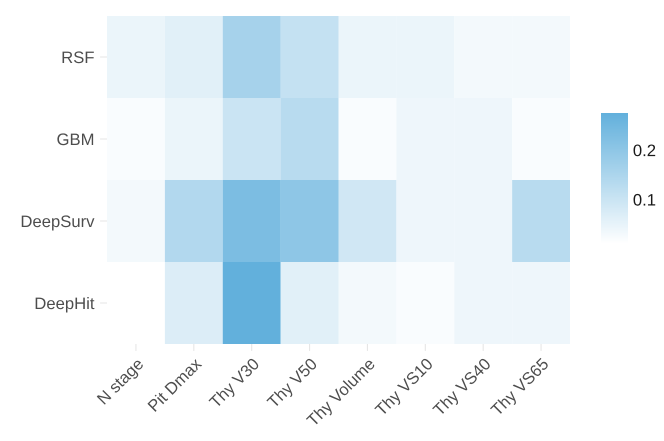  Describe the element at coordinates (645, 150) in the screenshot. I see `color-bar-label: 0.2` at that location.